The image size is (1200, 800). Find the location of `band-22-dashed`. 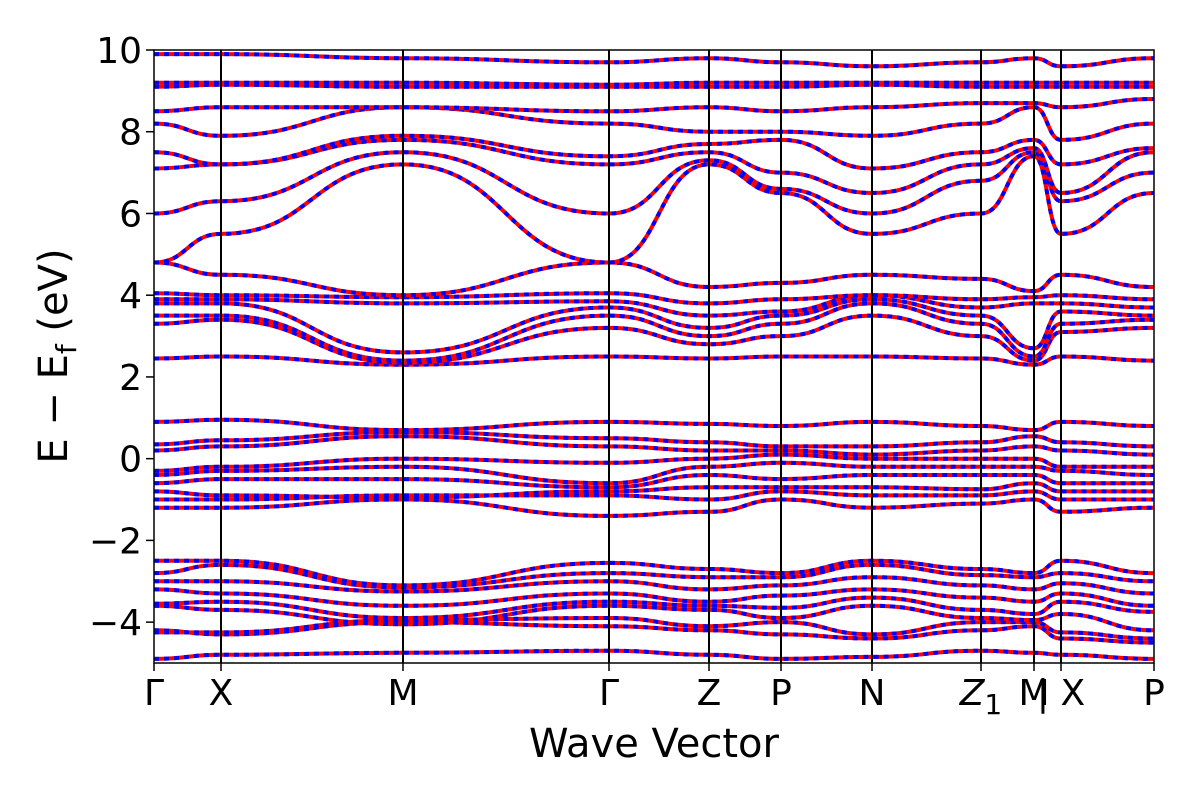

band-22-dashed is located at coordinates (654, 326).